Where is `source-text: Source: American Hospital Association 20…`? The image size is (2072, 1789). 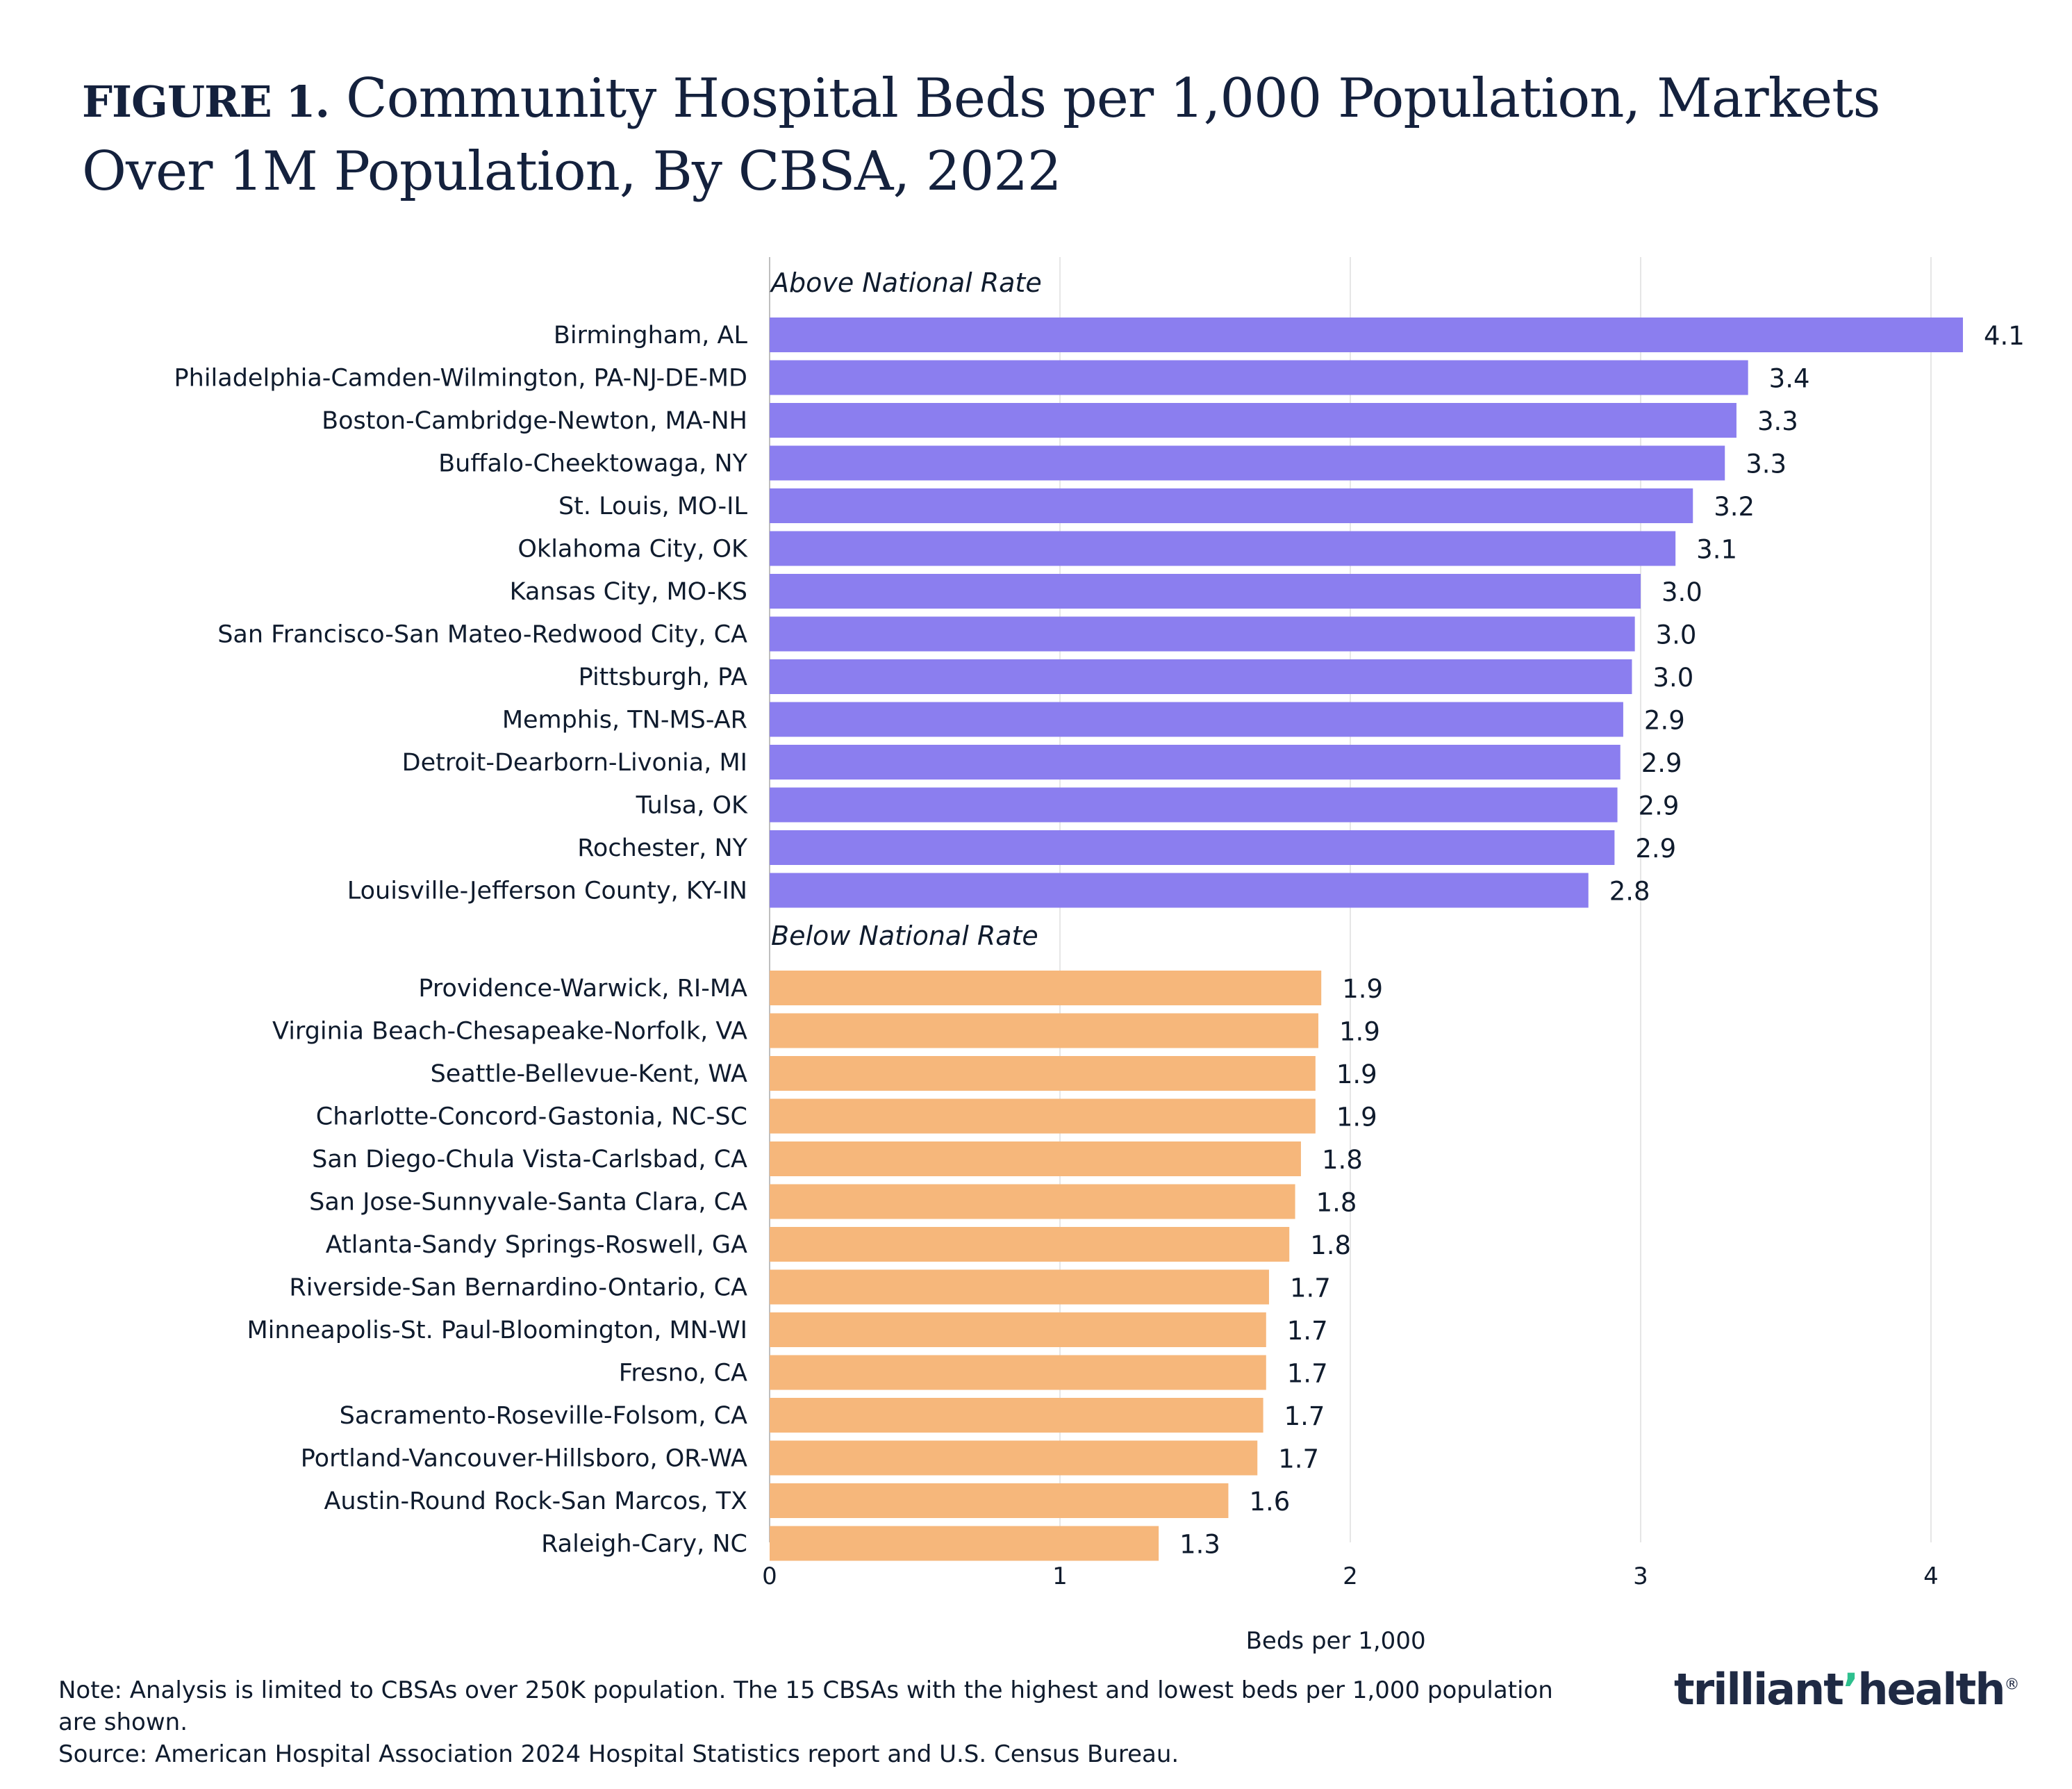
source-text: Source: American Hospital Association 20… is located at coordinates (618, 1754).